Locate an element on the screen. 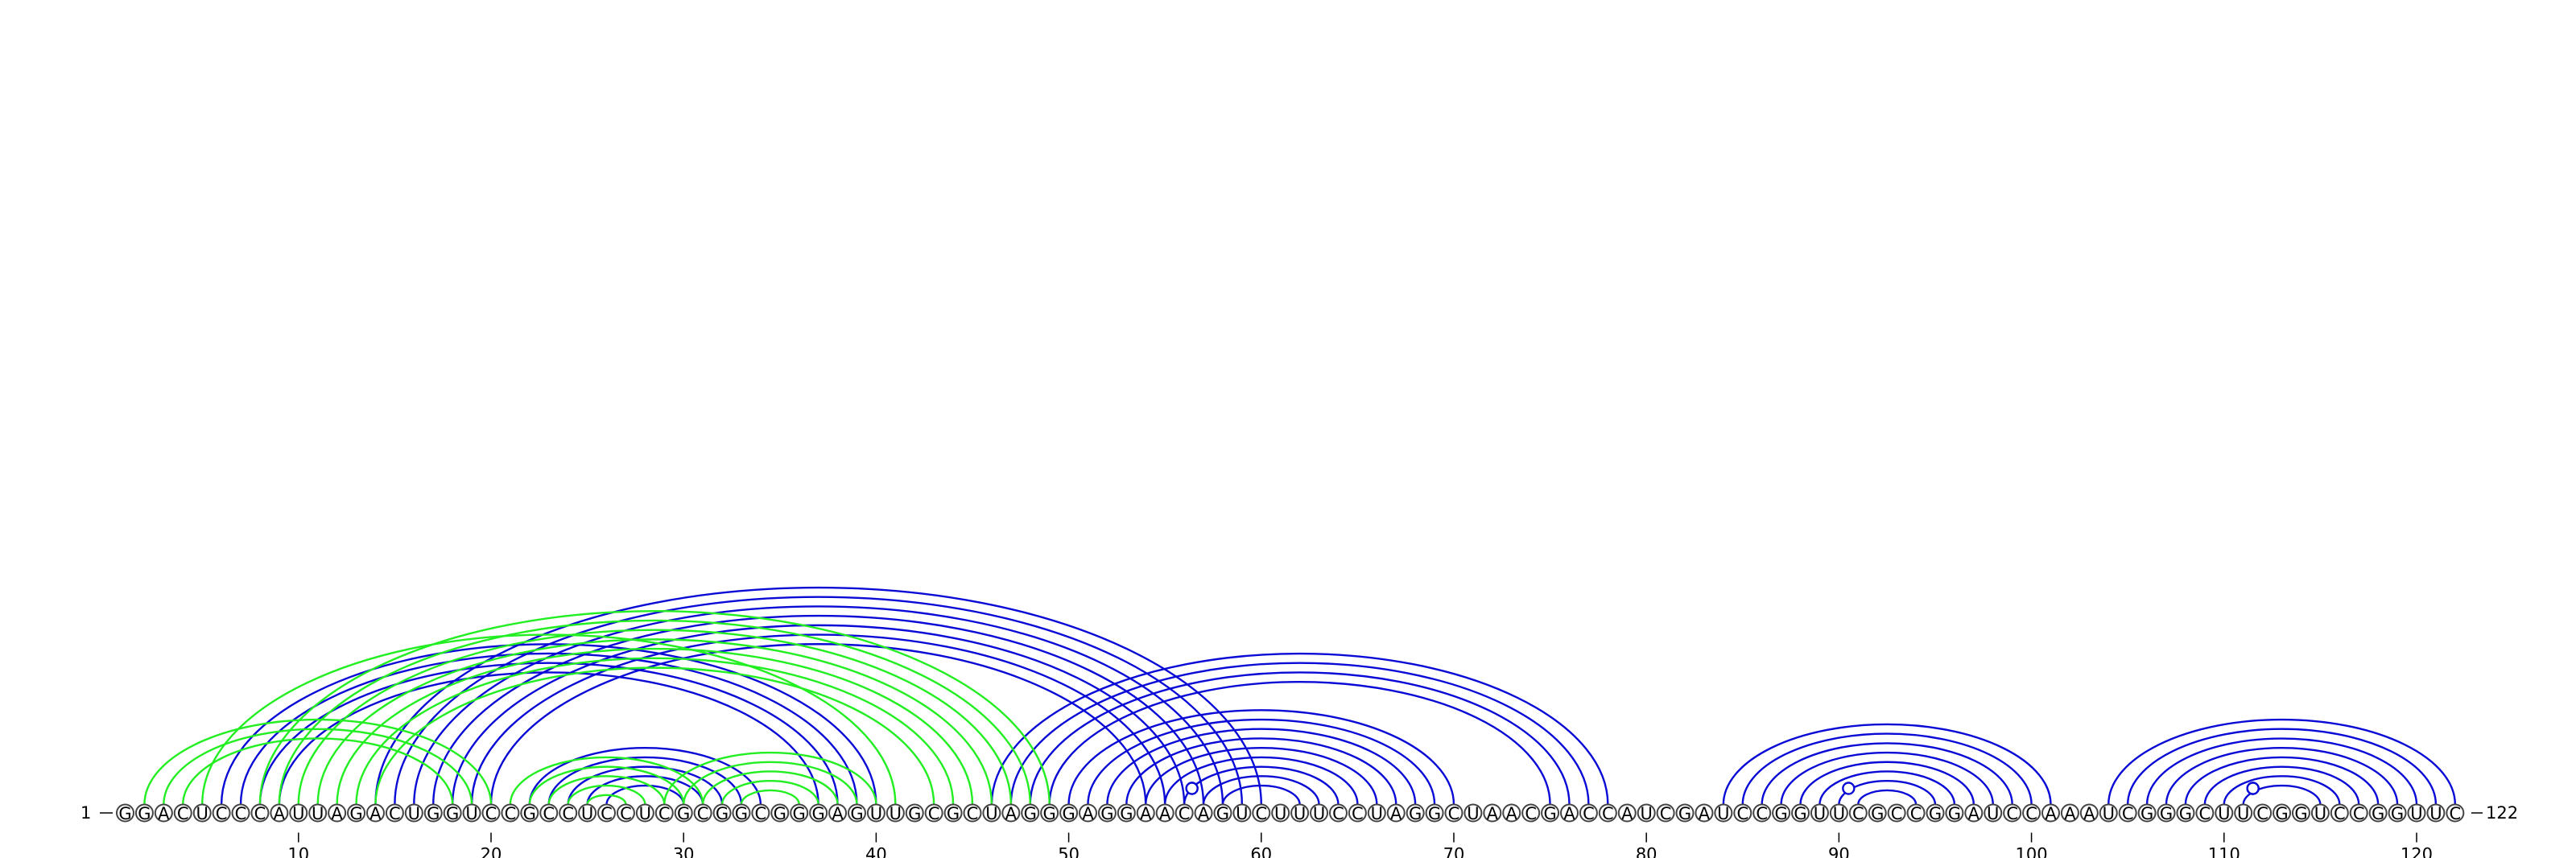 This screenshot has height=858, width=2576. position-ticks: 10 20 30 40 50 60 70 80 90 100 110 120 is located at coordinates (1360, 846).